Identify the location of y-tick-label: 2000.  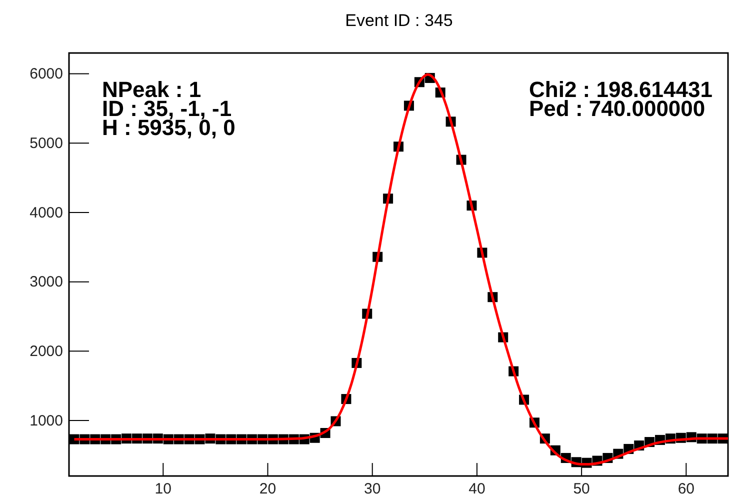
(46, 351).